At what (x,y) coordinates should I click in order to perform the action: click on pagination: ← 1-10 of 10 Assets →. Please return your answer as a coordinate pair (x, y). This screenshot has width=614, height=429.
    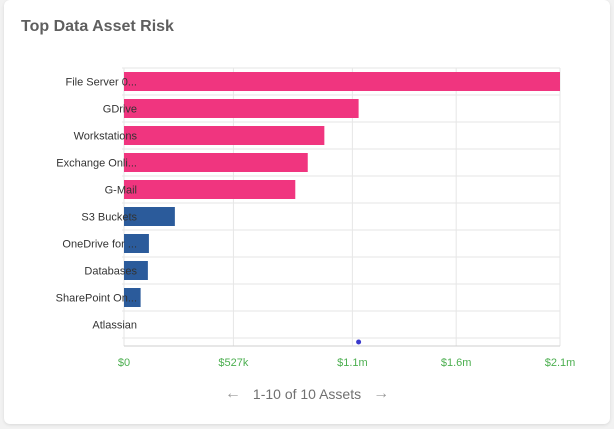
    Looking at the image, I should click on (307, 394).